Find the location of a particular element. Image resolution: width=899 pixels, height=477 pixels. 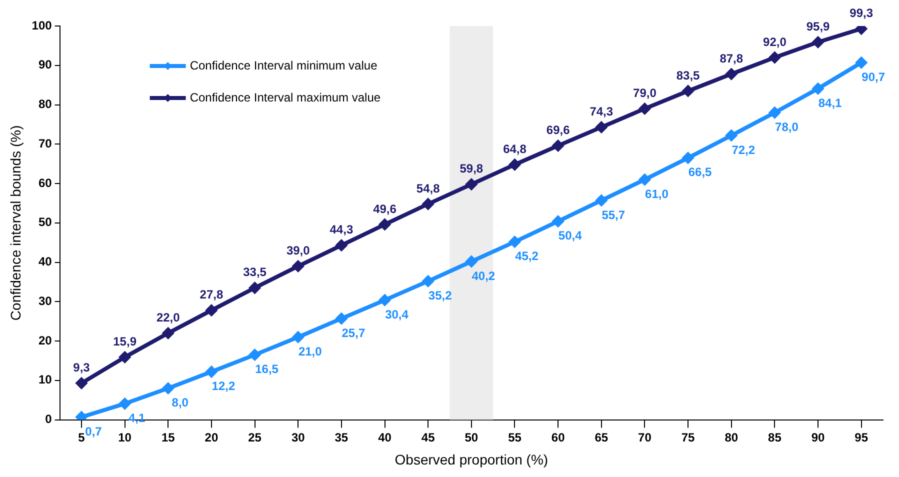

y-tick-label: 90 is located at coordinates (45, 65).